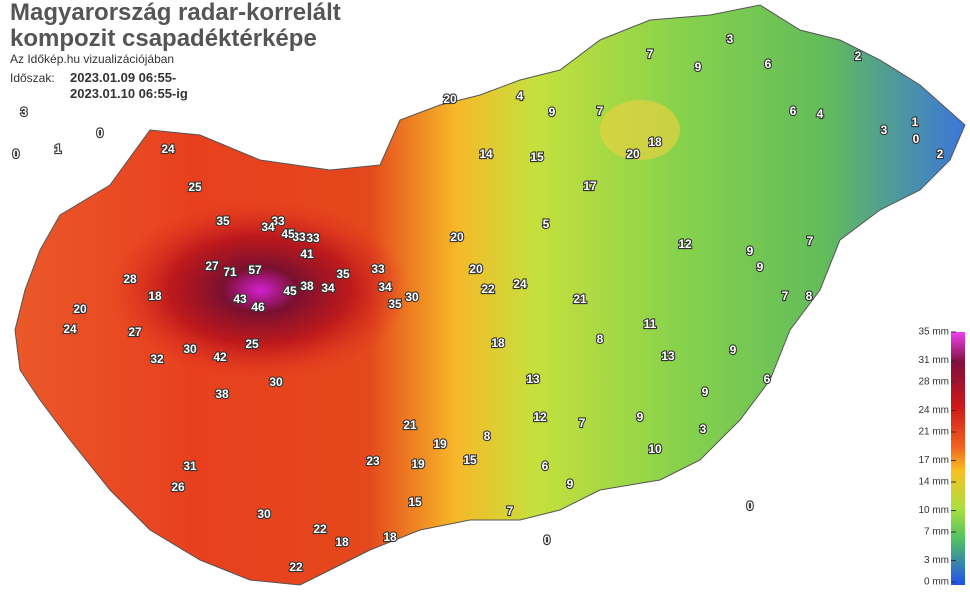 The width and height of the screenshot is (970, 592). I want to click on legend-label: 10 mm, so click(933, 510).